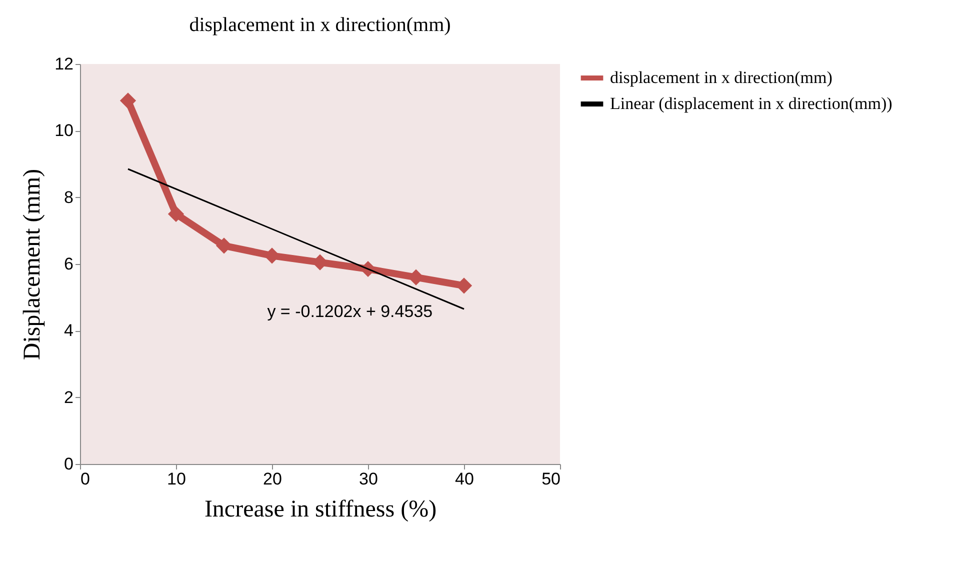 The image size is (959, 577). What do you see at coordinates (350, 311) in the screenshot?
I see `annotation: y = -0.1202x + 9.4535` at bounding box center [350, 311].